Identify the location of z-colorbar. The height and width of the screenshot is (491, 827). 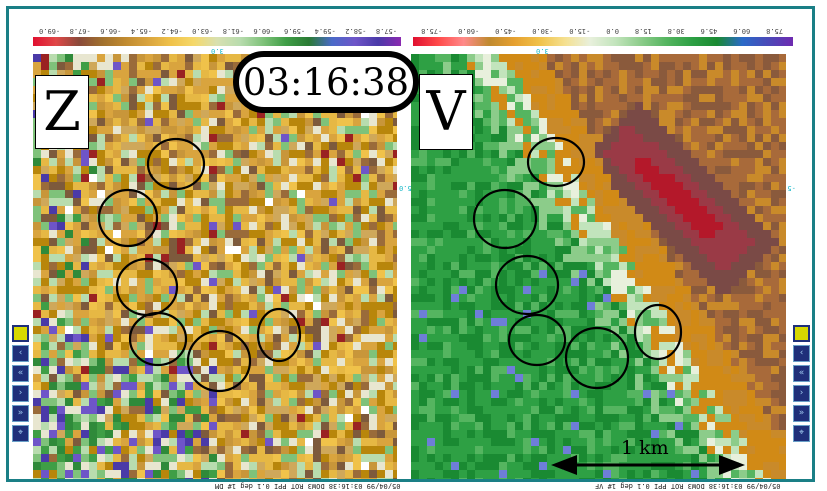
(217, 41).